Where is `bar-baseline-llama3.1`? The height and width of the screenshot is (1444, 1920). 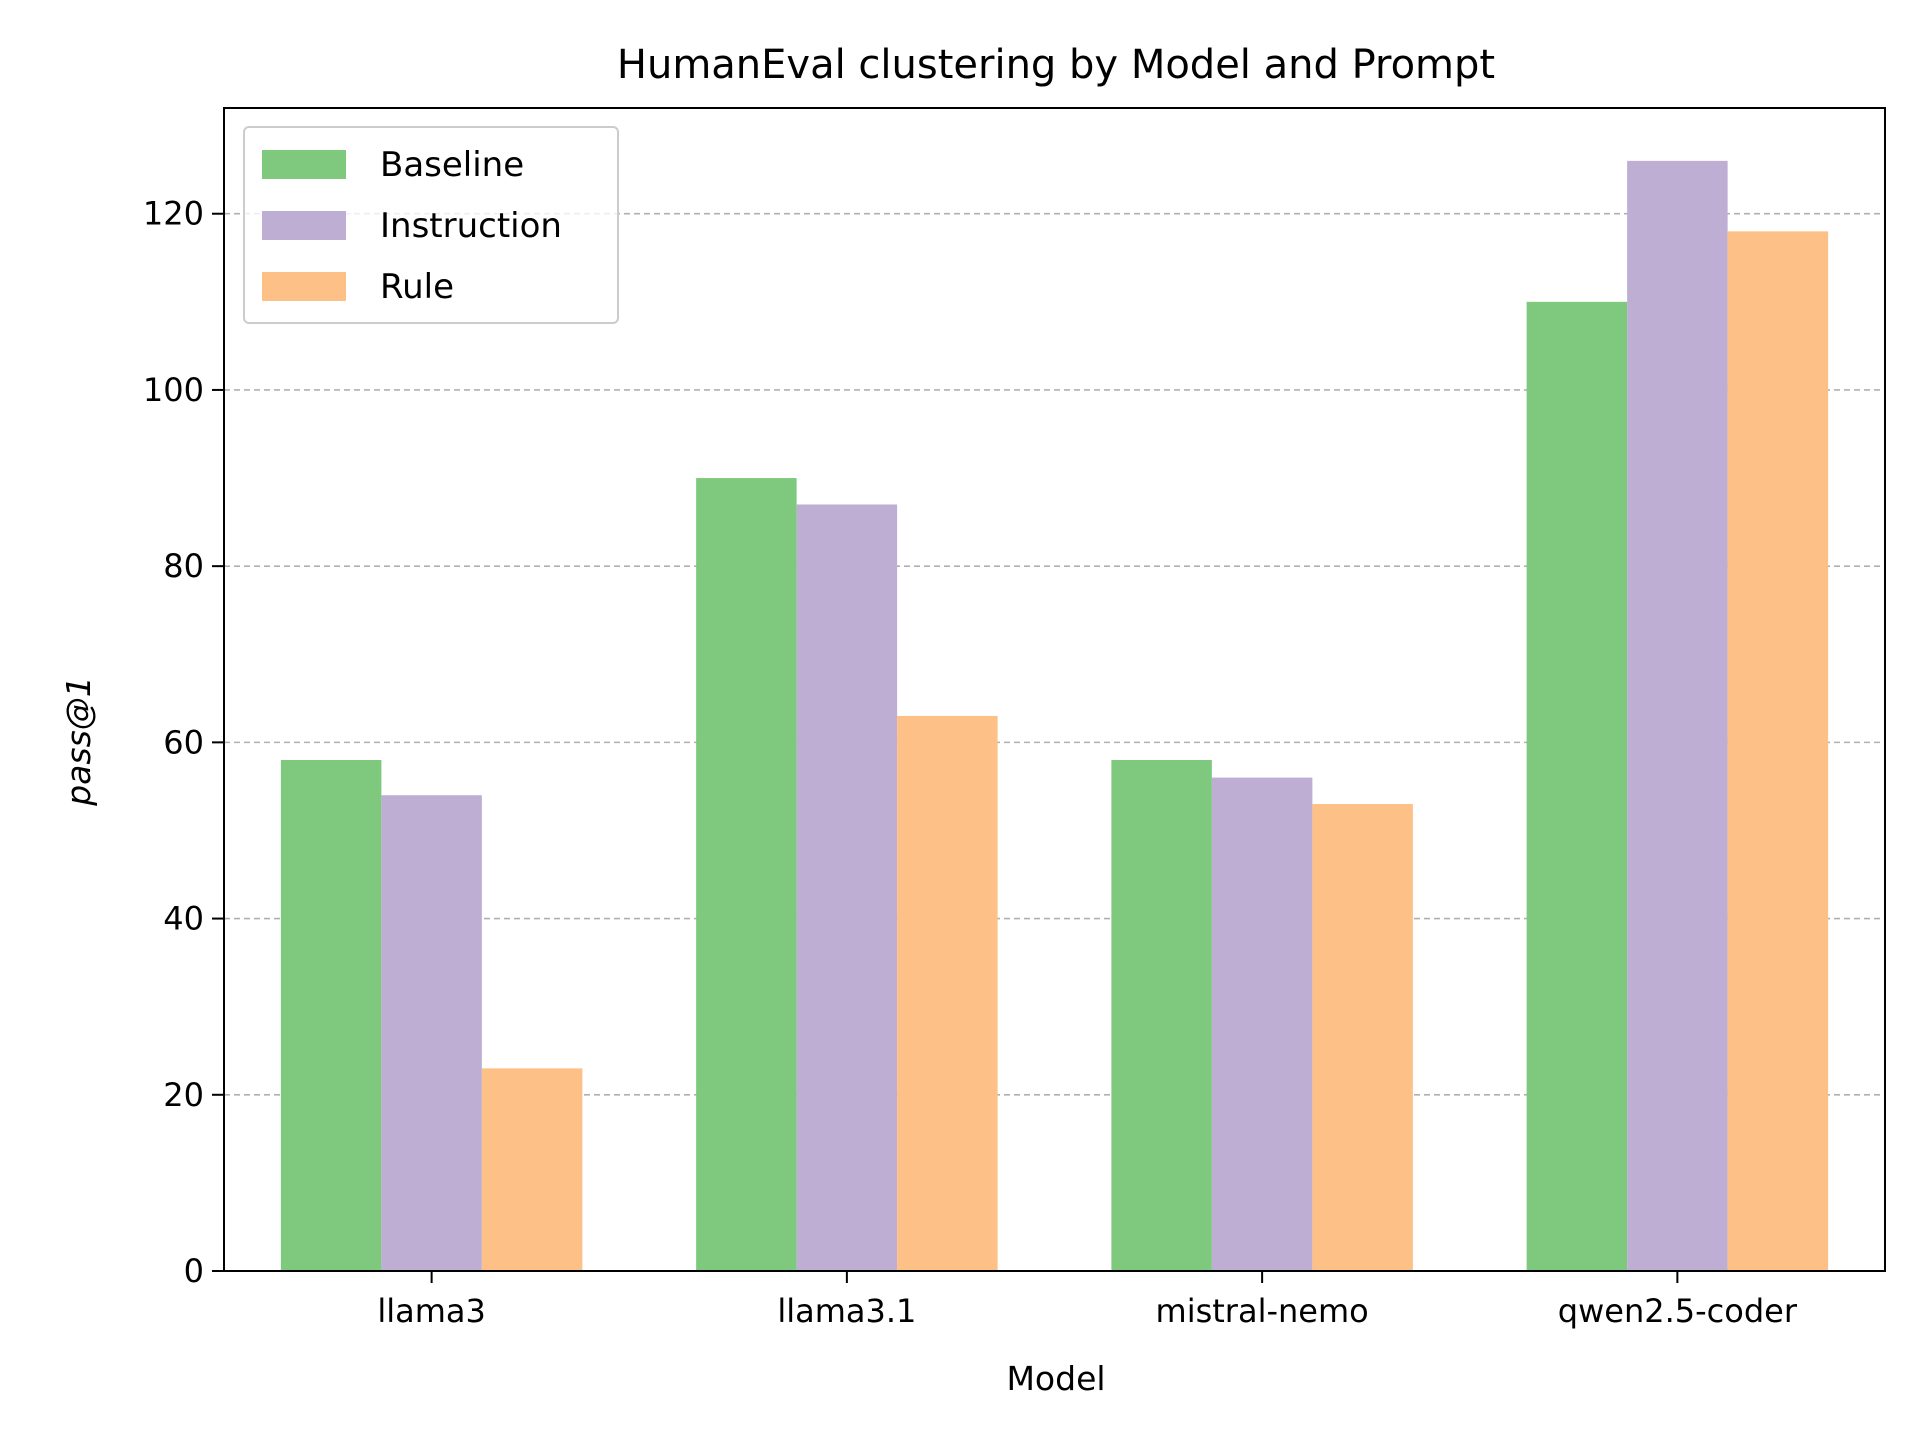
bar-baseline-llama3.1 is located at coordinates (746, 875).